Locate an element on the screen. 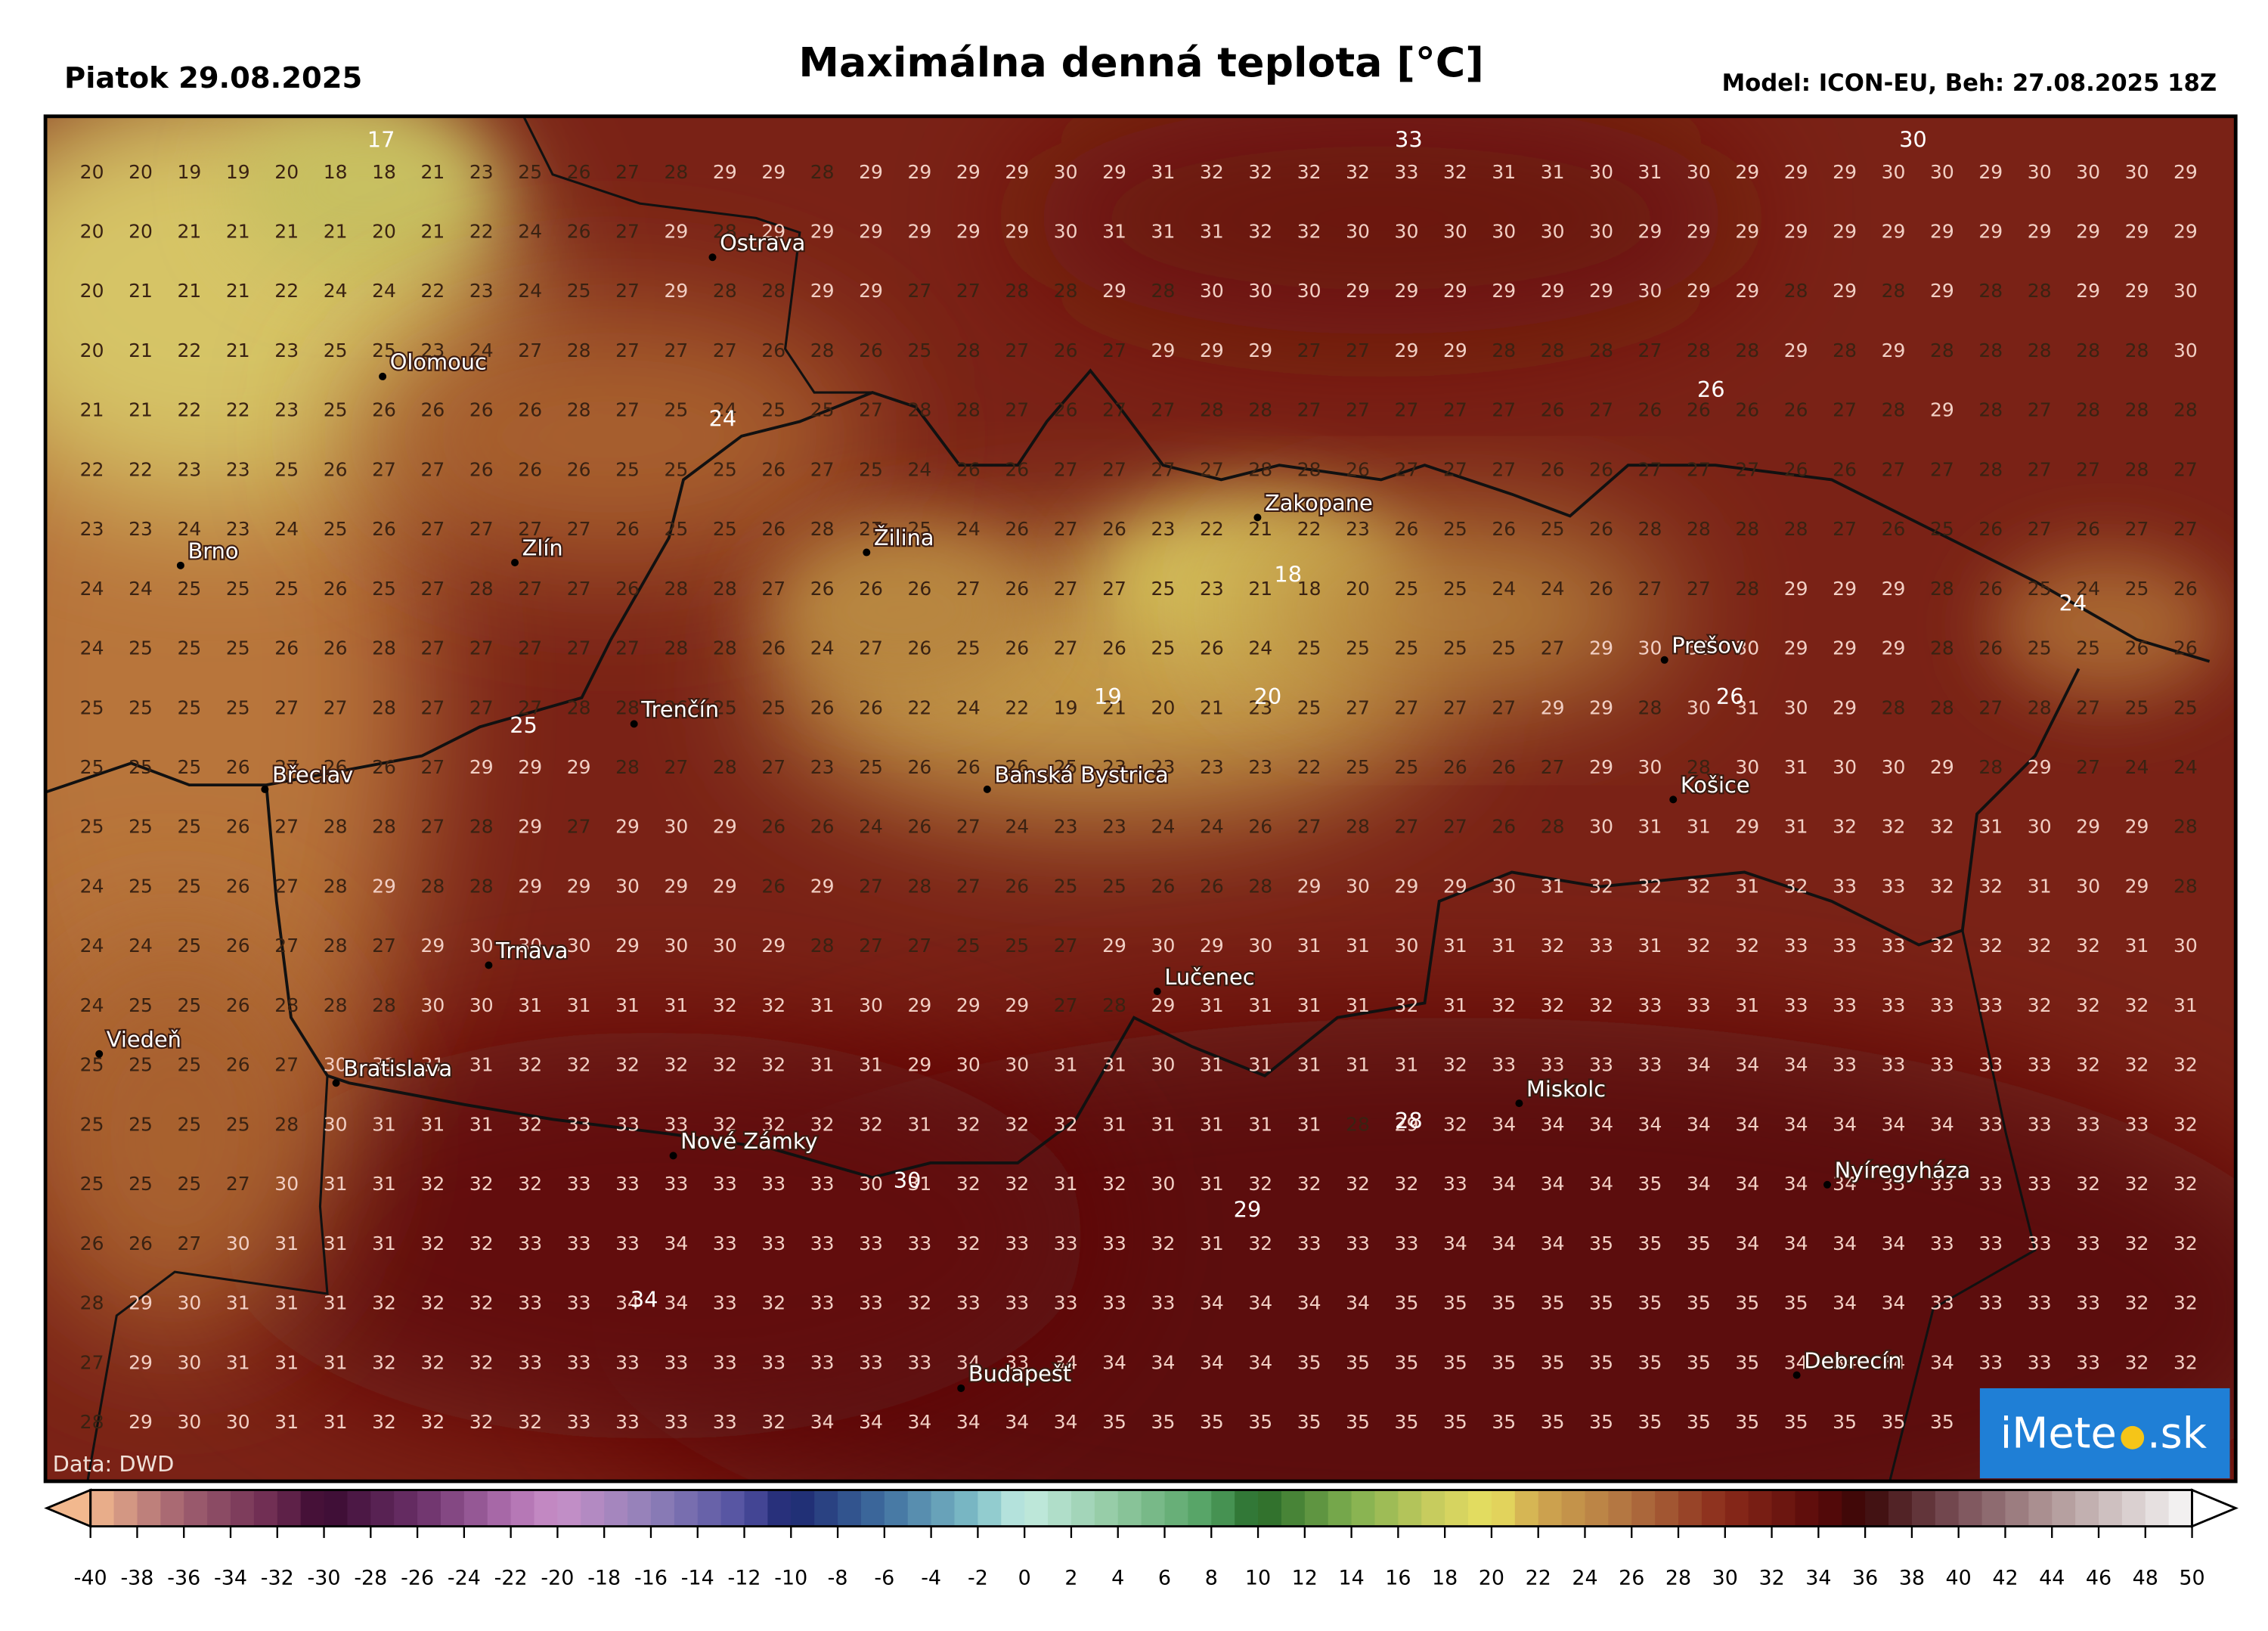 The height and width of the screenshot is (1631, 2268). logo: iMete .sk is located at coordinates (2105, 1433).